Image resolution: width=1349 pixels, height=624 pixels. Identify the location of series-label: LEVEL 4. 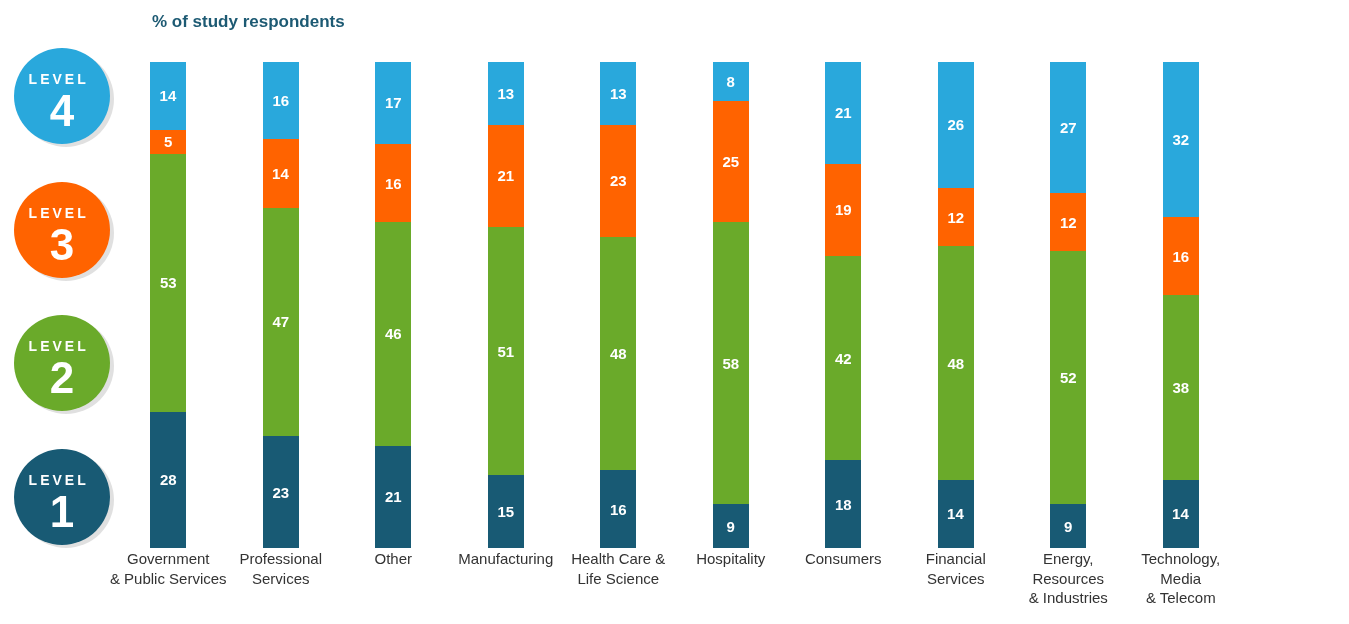
(62, 103).